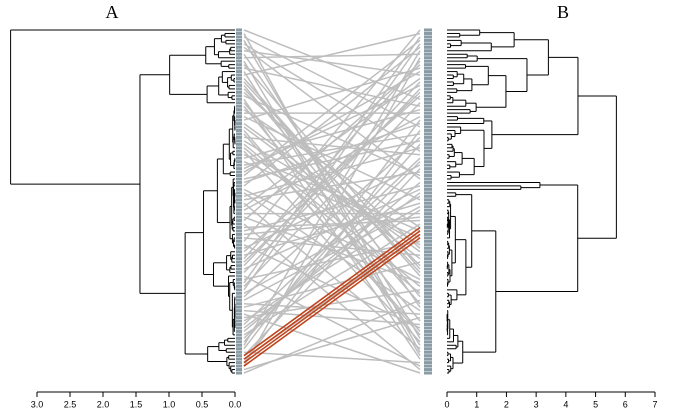  I want to click on x-tick-label: 3.0, so click(37, 404).